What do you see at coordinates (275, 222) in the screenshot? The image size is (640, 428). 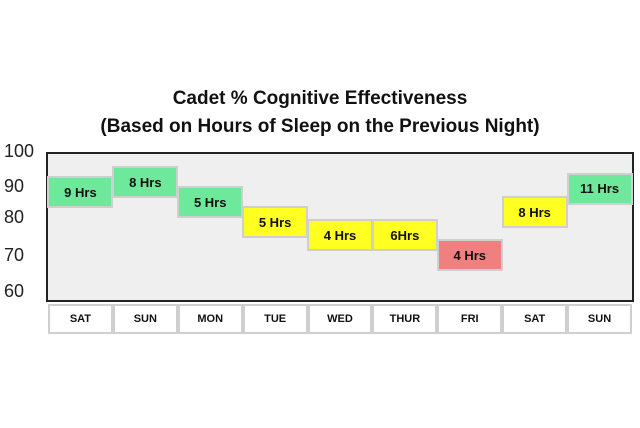 I see `data-box-4: 5 Hrs` at bounding box center [275, 222].